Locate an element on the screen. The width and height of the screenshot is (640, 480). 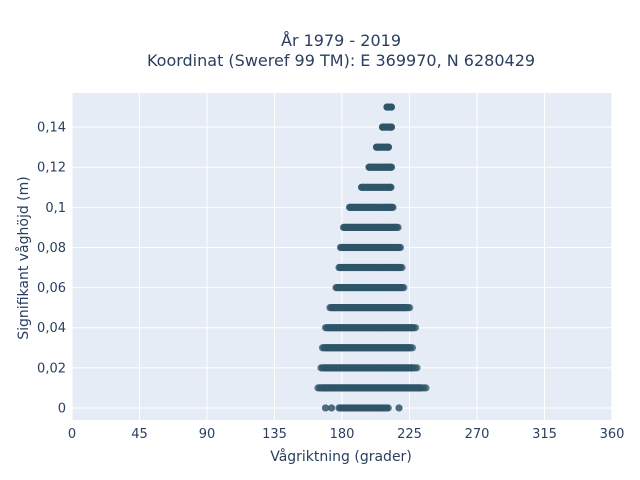
x-tick-label: 225 is located at coordinates (409, 434).